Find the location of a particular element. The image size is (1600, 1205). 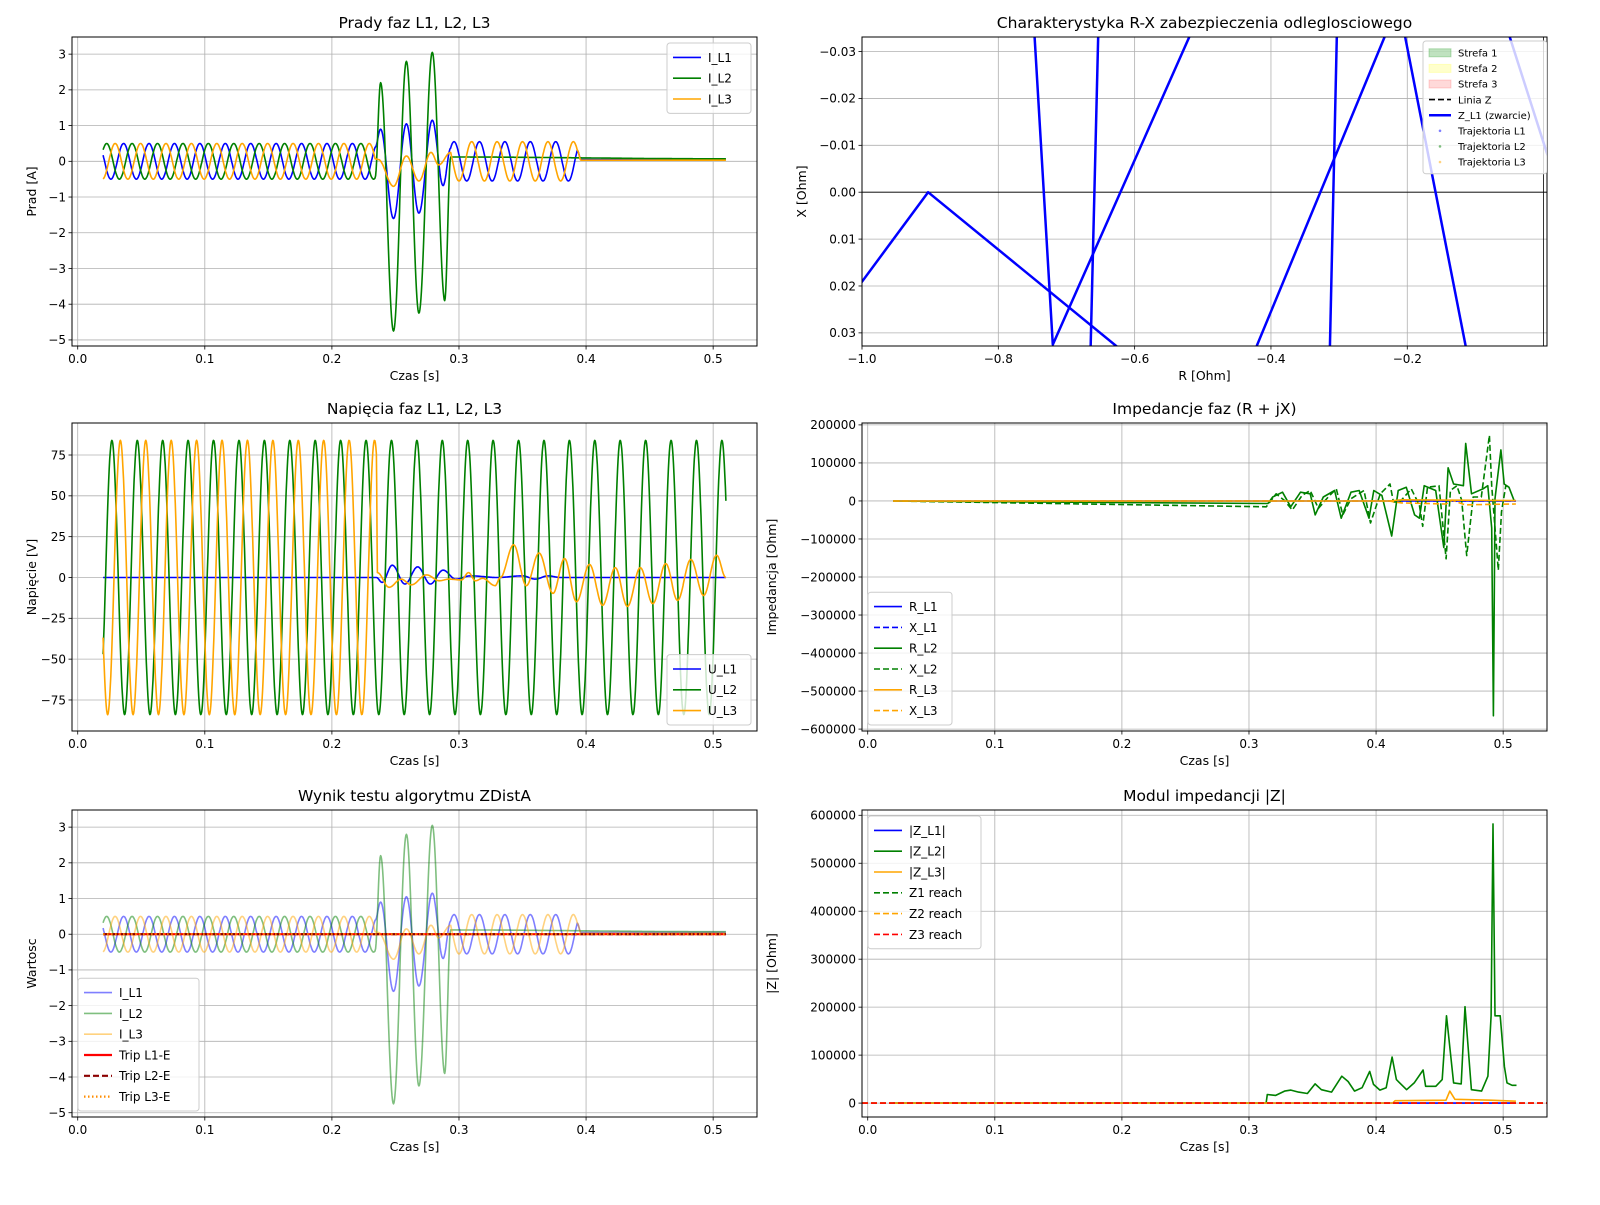

y-tick-label: −500000 is located at coordinates (828, 691).